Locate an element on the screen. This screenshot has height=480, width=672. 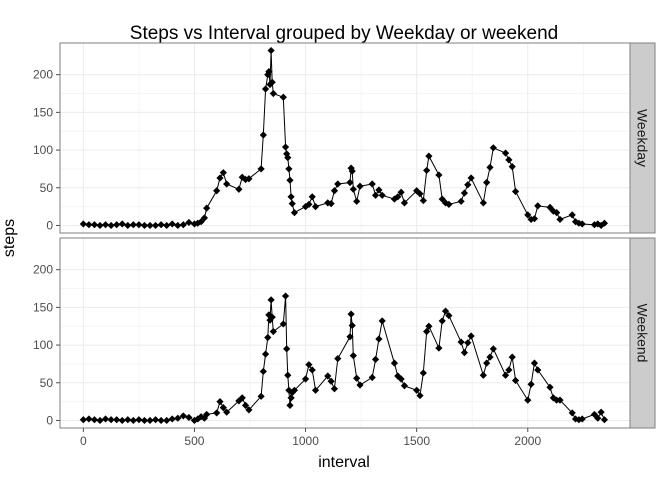
y-axis-title: steps is located at coordinates (9, 238).